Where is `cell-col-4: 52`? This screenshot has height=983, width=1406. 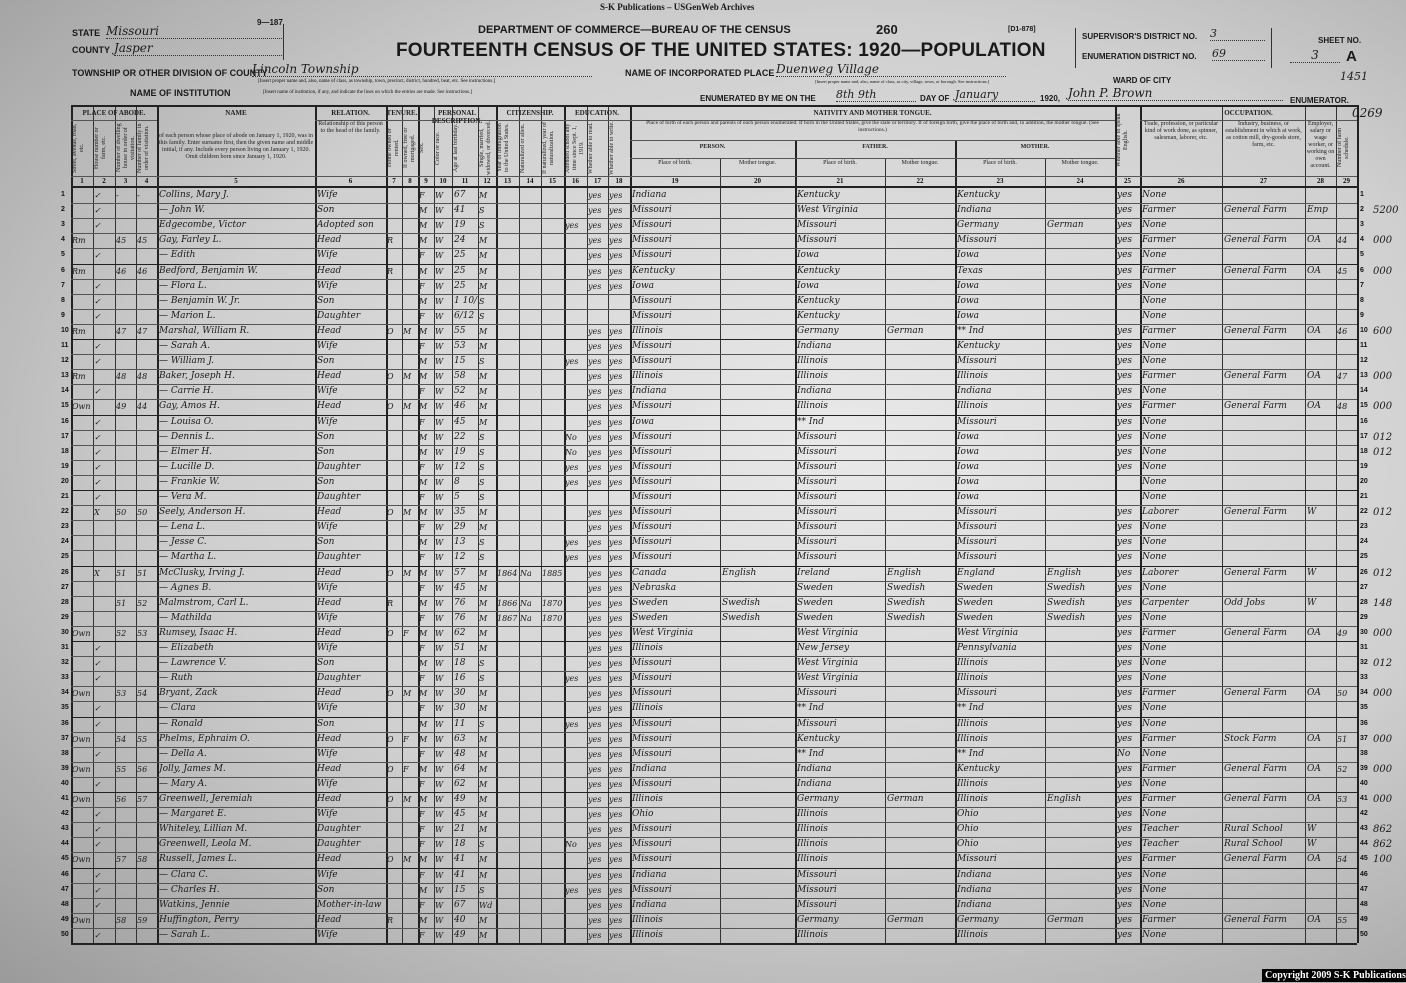 cell-col-4: 52 is located at coordinates (142, 603).